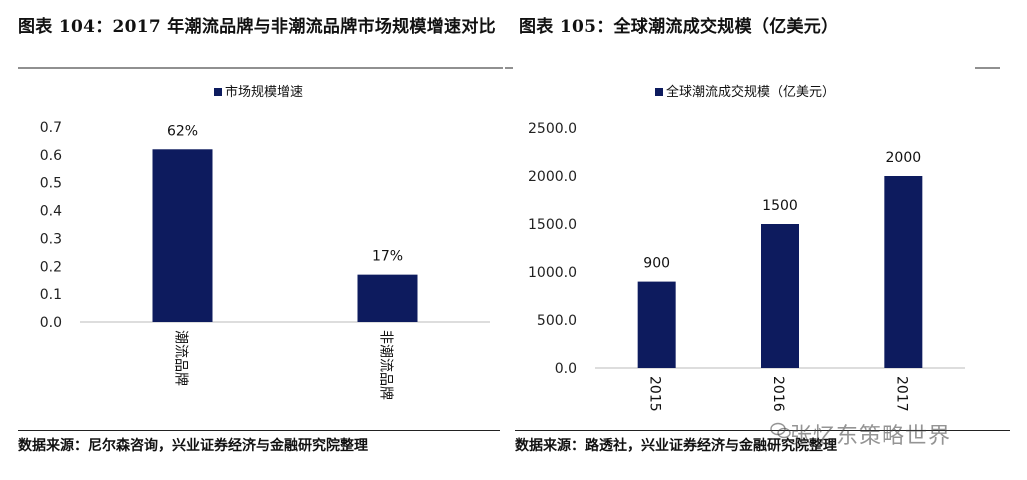 This screenshot has height=480, width=1027. I want to click on data-source: 数据来源：路透社，兴业证券经济与金融研究院整理, so click(762, 442).